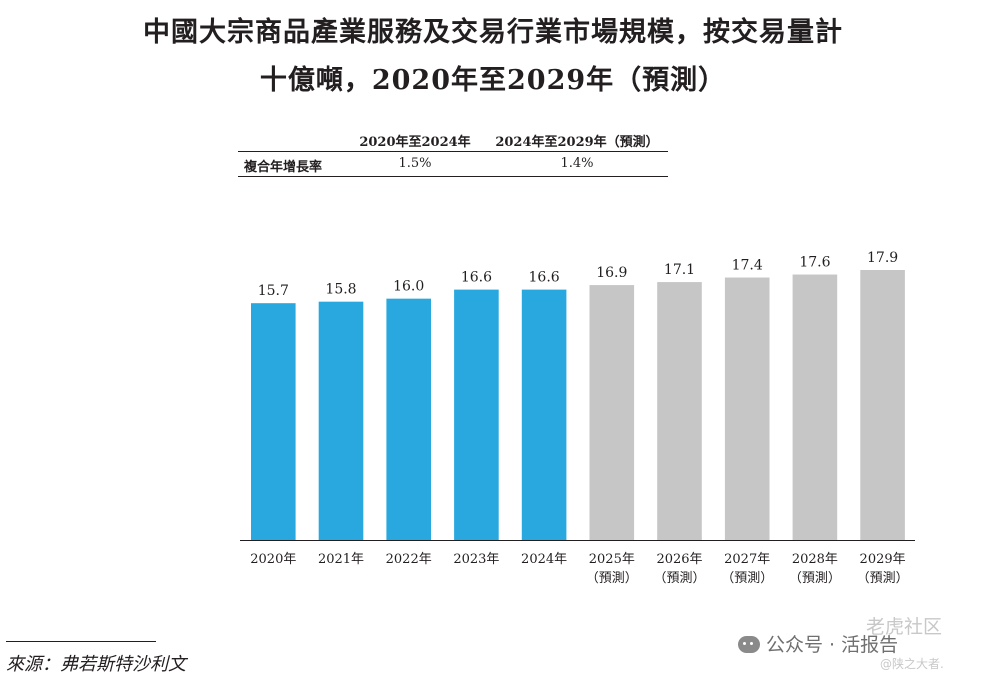 This screenshot has width=986, height=685. Describe the element at coordinates (493, 80) in the screenshot. I see `chart-title-line2: 十億噸，2020年至2029年（預測）` at that location.